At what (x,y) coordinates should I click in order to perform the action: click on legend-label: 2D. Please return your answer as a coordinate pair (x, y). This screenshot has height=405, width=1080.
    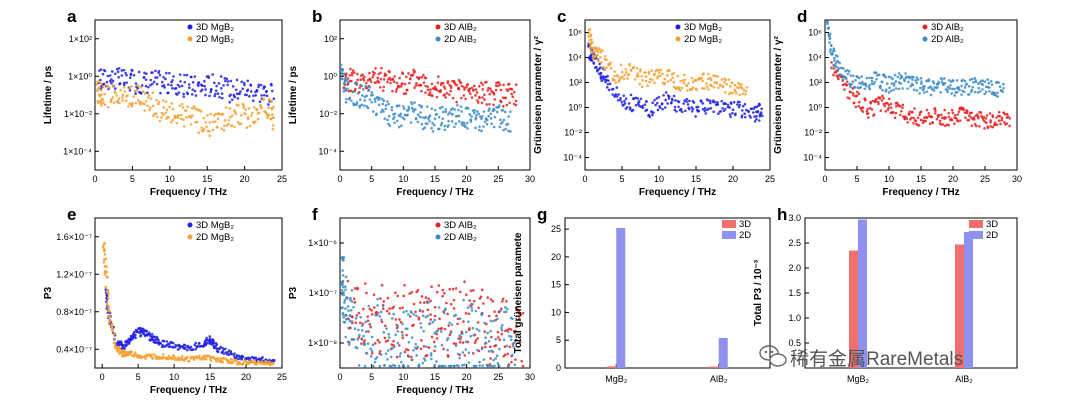
    Looking at the image, I should click on (992, 235).